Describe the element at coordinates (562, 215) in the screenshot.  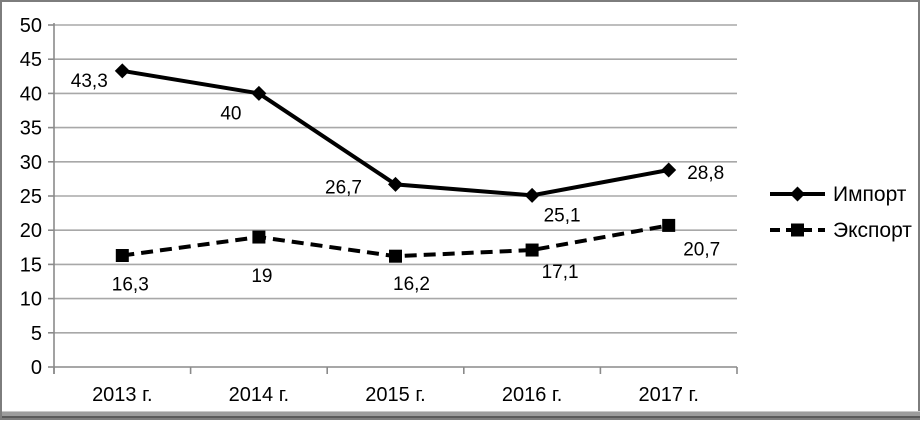
I see `data-point-label: 25,1` at that location.